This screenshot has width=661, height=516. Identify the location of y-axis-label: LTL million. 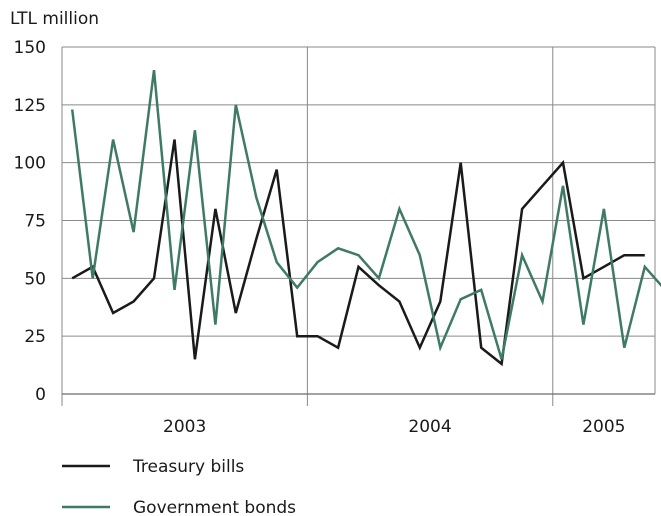
(54, 19).